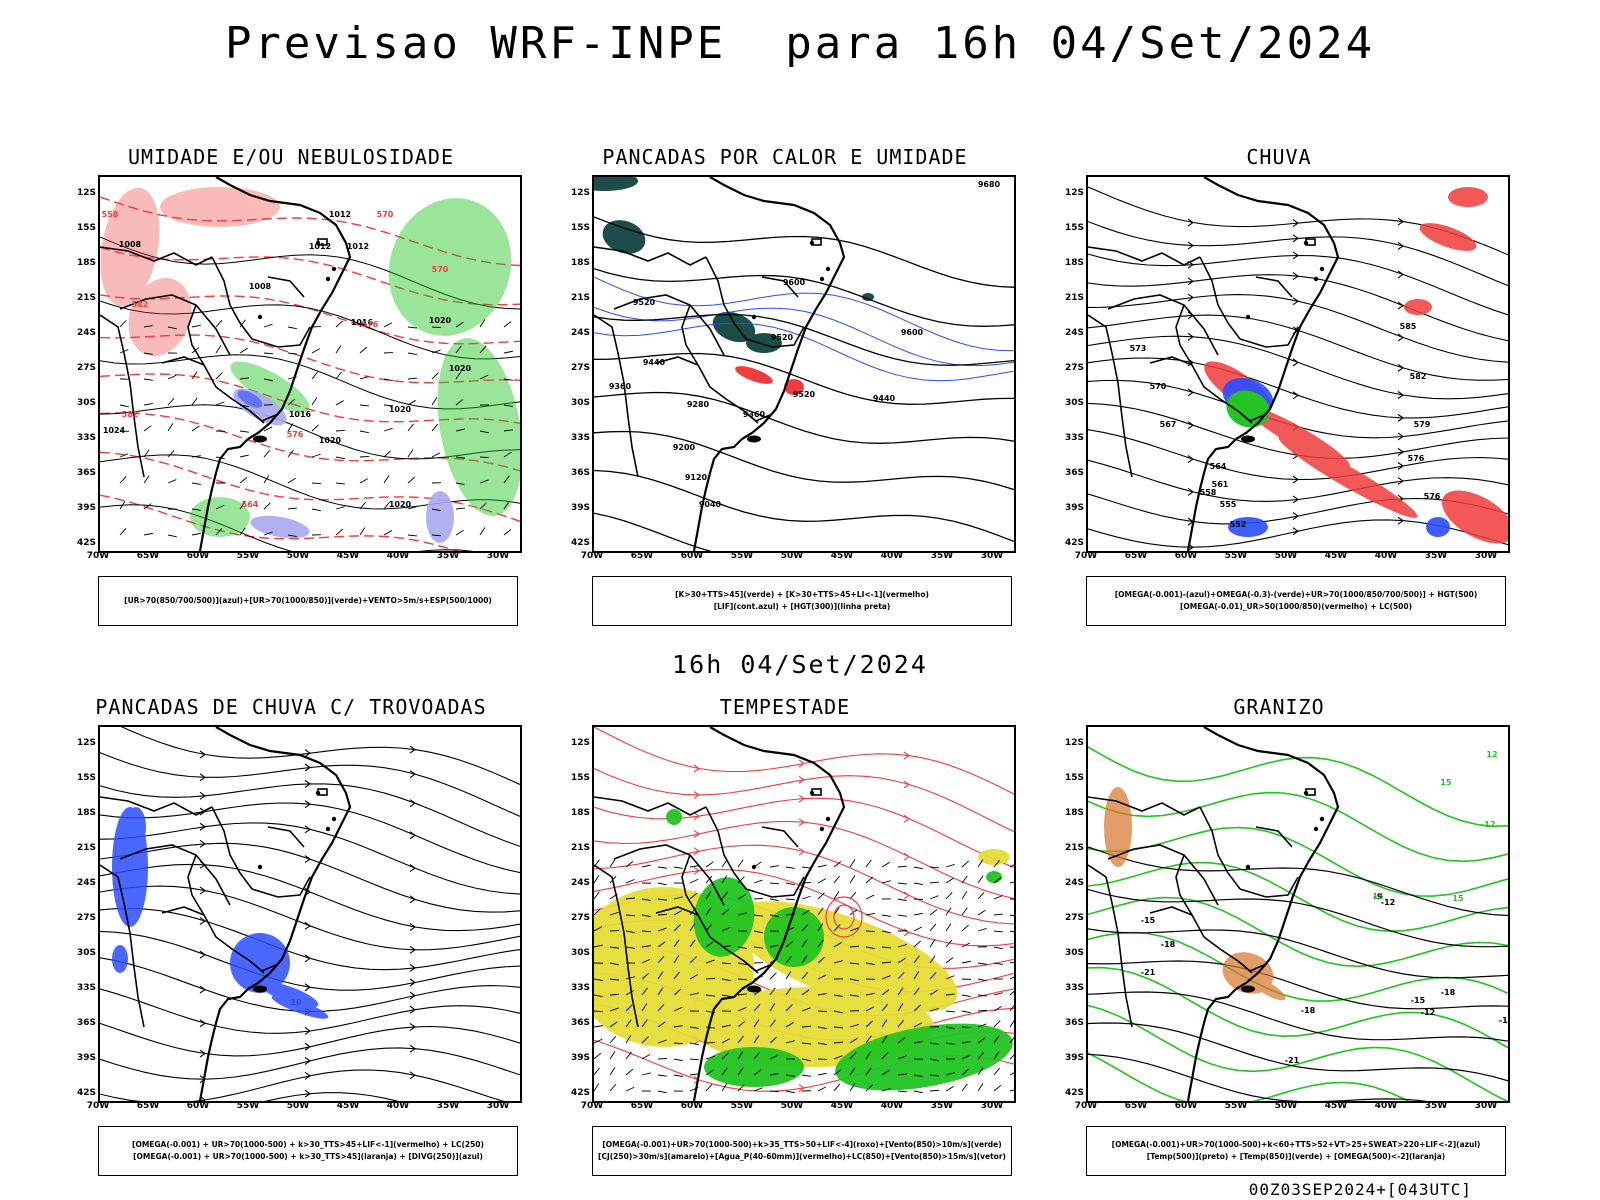 This screenshot has height=1200, width=1600. I want to click on lagoon, so click(754, 439).